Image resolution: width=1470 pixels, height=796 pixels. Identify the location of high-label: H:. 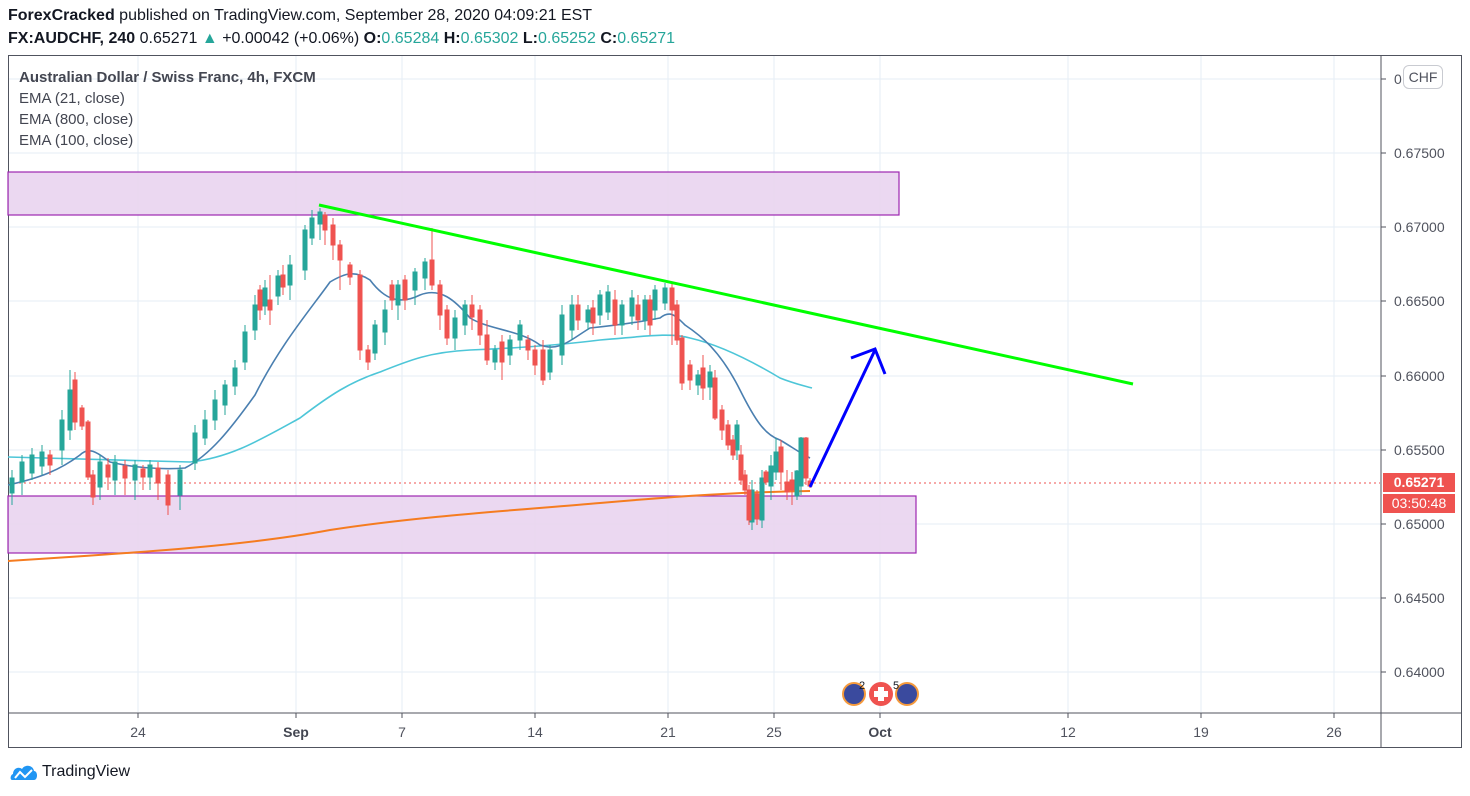
(452, 38).